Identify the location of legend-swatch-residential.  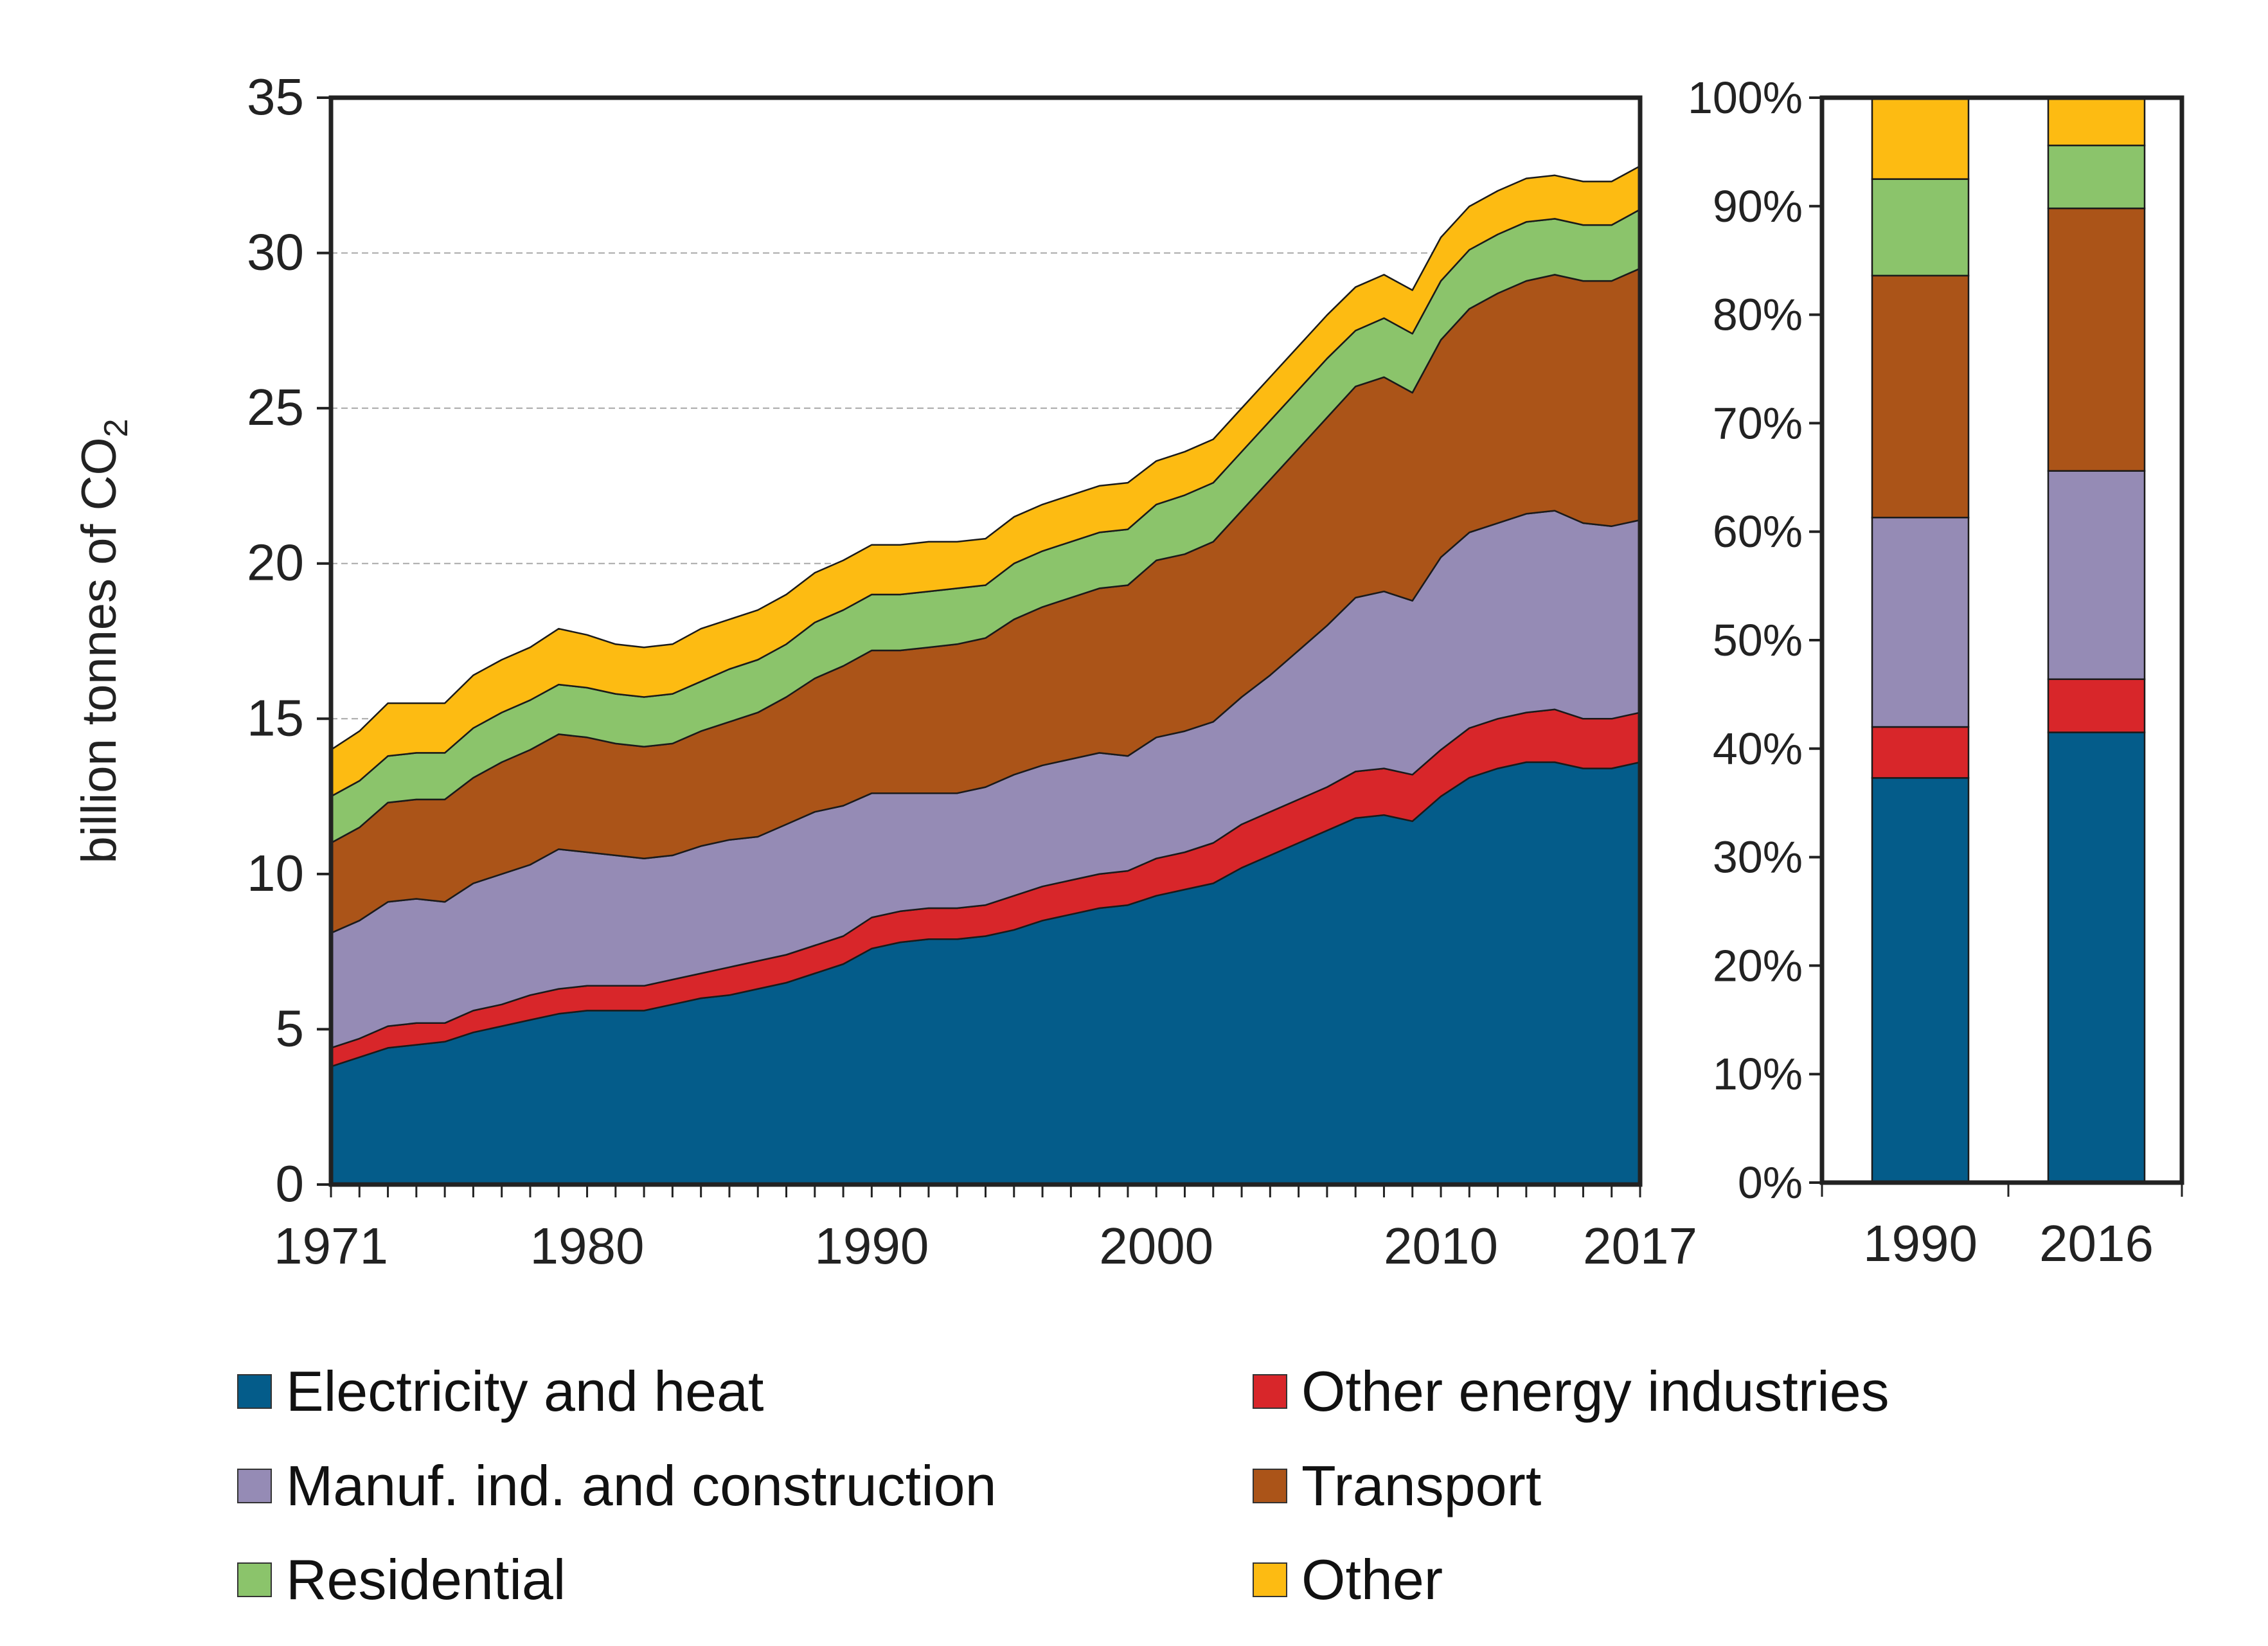
(254, 1580).